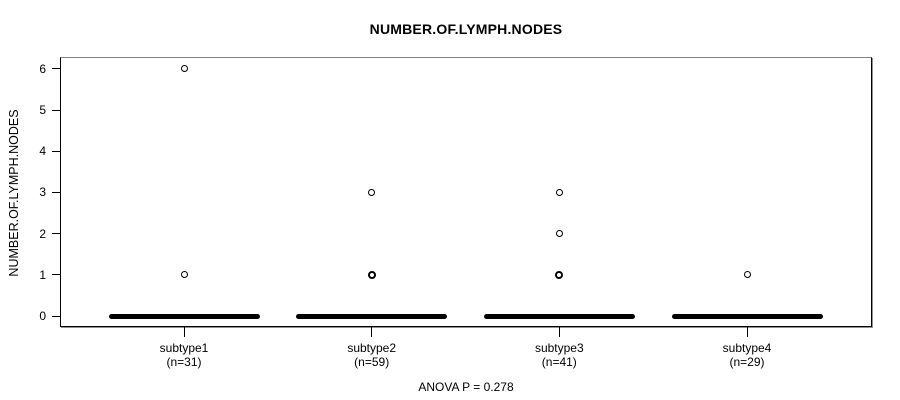 This screenshot has width=900, height=400. Describe the element at coordinates (42, 68) in the screenshot. I see `y-axis-tick-label: 6` at that location.